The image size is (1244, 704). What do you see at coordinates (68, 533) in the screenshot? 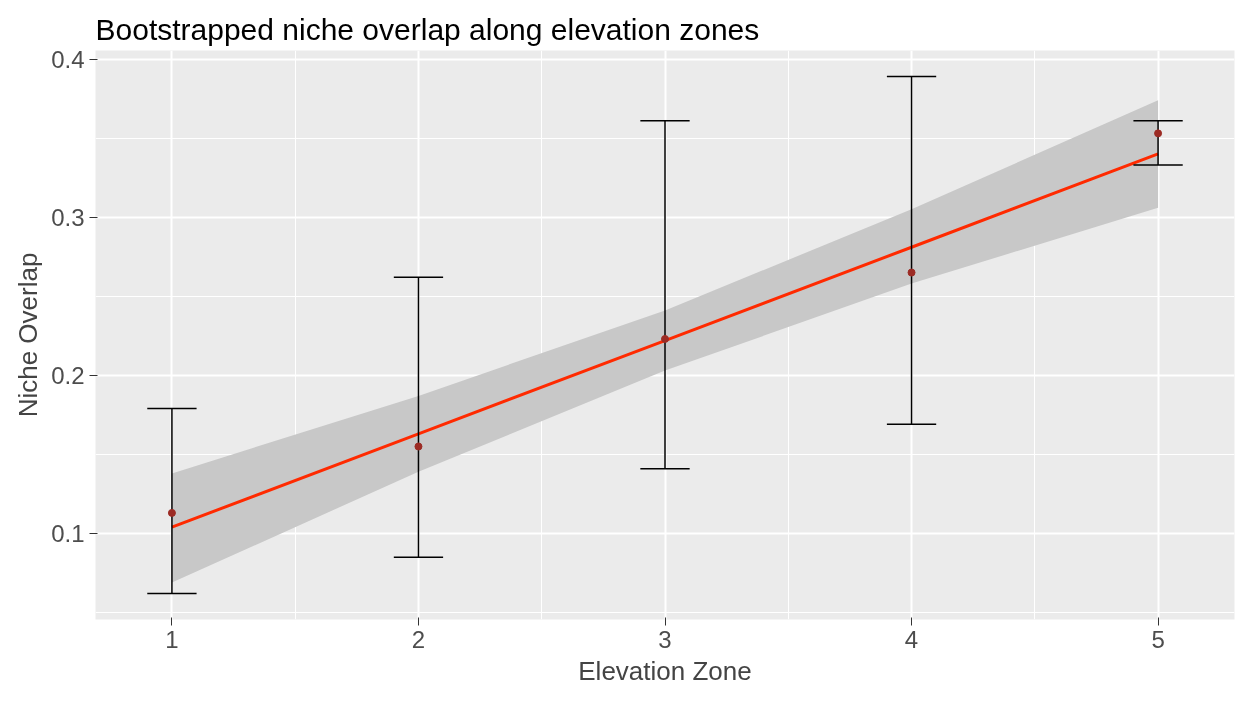
I see `y-tick-label: 0.1` at bounding box center [68, 533].